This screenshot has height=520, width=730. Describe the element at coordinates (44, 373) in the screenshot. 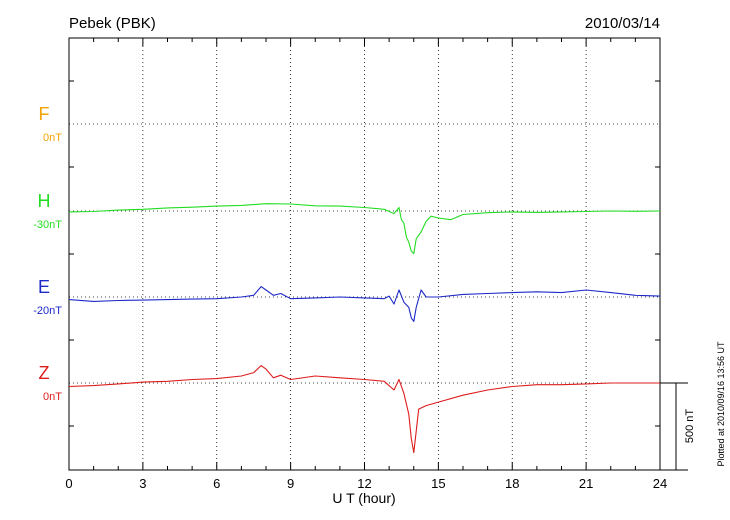

I see `series-name-z: Z` at that location.